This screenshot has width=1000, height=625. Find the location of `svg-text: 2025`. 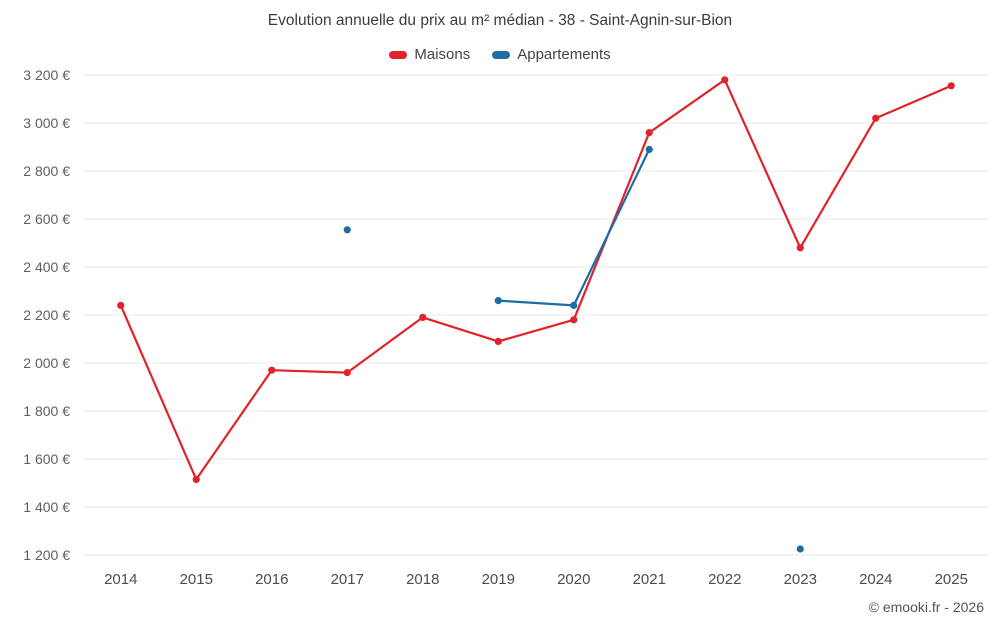

svg-text: 2025 is located at coordinates (951, 579).